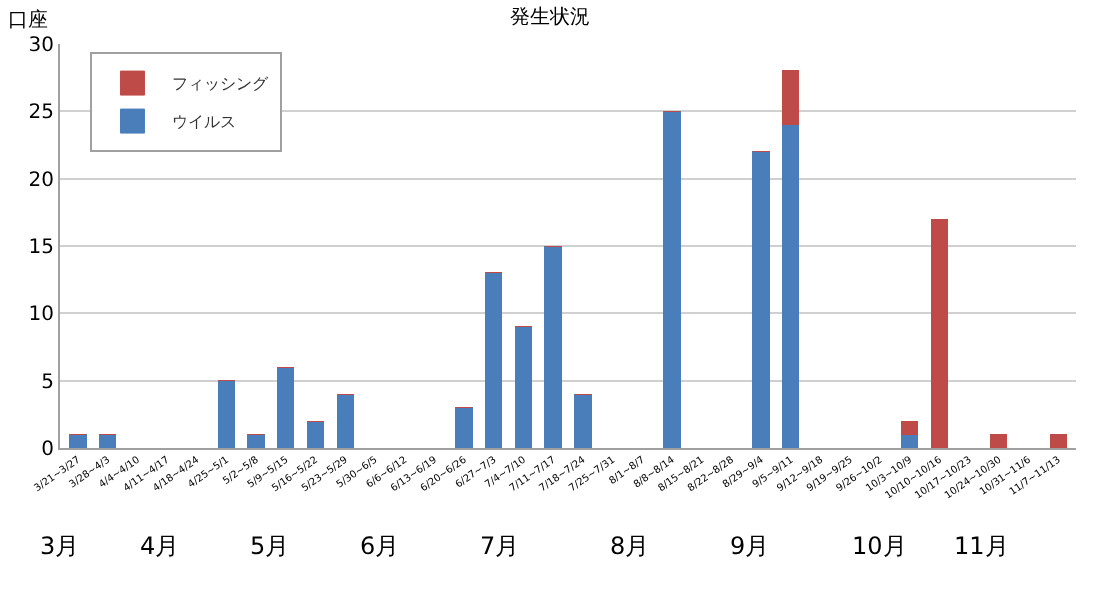 This screenshot has width=1100, height=592. I want to click on text: 8月, so click(630, 546).